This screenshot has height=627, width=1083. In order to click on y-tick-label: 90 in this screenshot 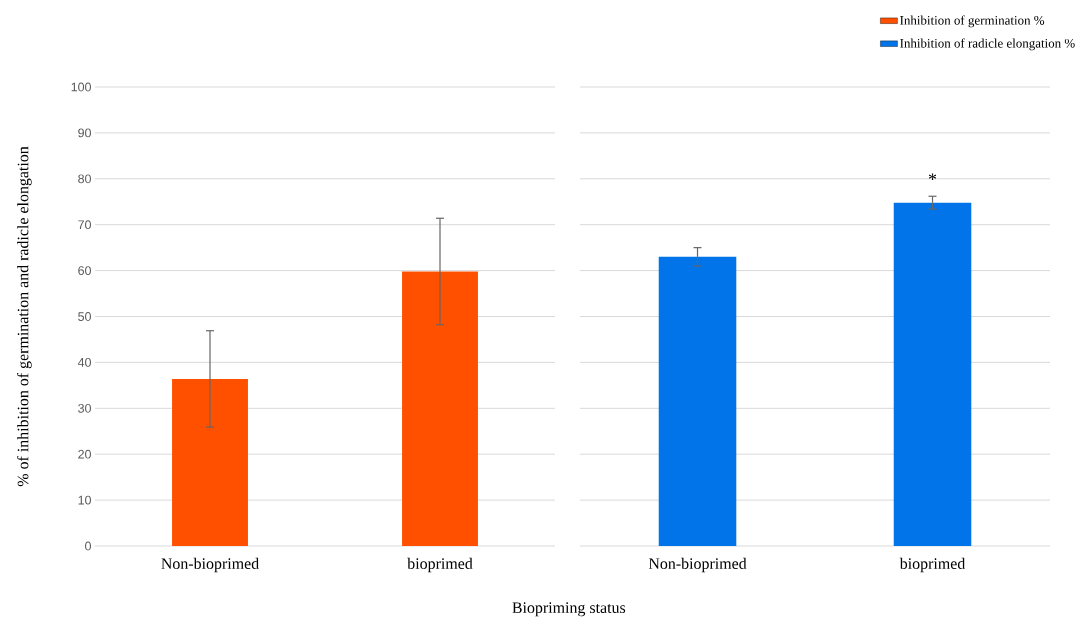, I will do `click(84, 133)`.